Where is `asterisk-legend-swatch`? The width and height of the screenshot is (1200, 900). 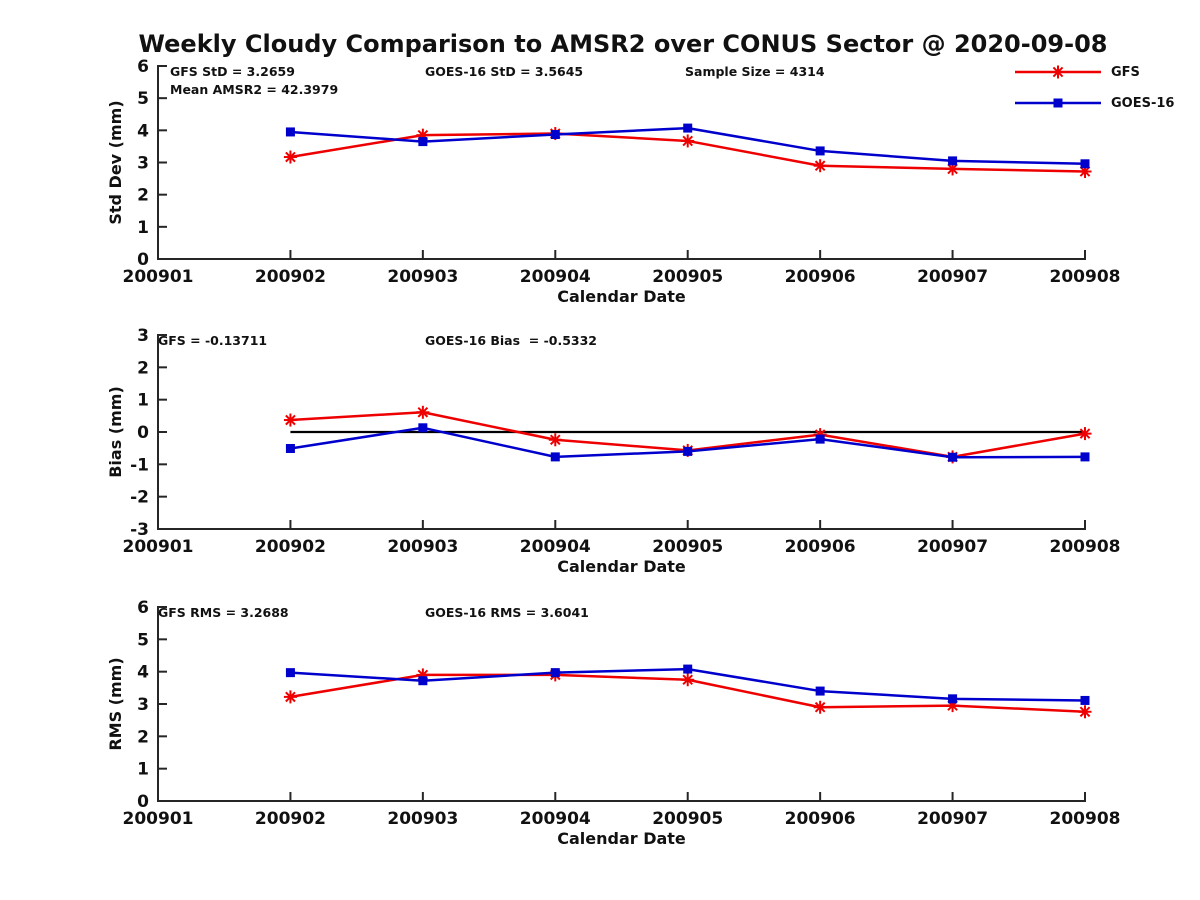
asterisk-legend-swatch is located at coordinates (1058, 72).